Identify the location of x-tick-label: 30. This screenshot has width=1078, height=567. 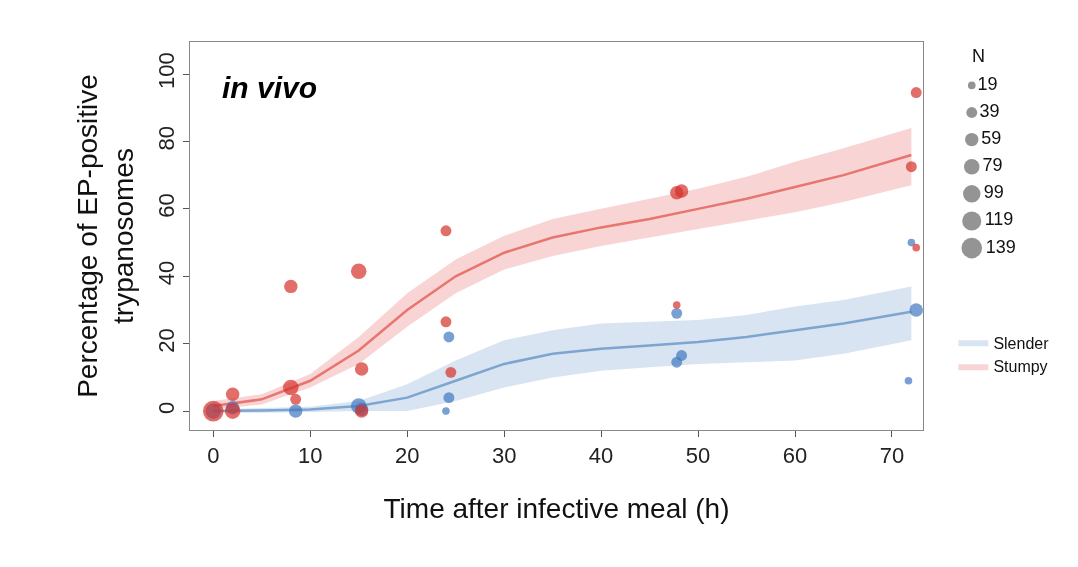
(504, 456).